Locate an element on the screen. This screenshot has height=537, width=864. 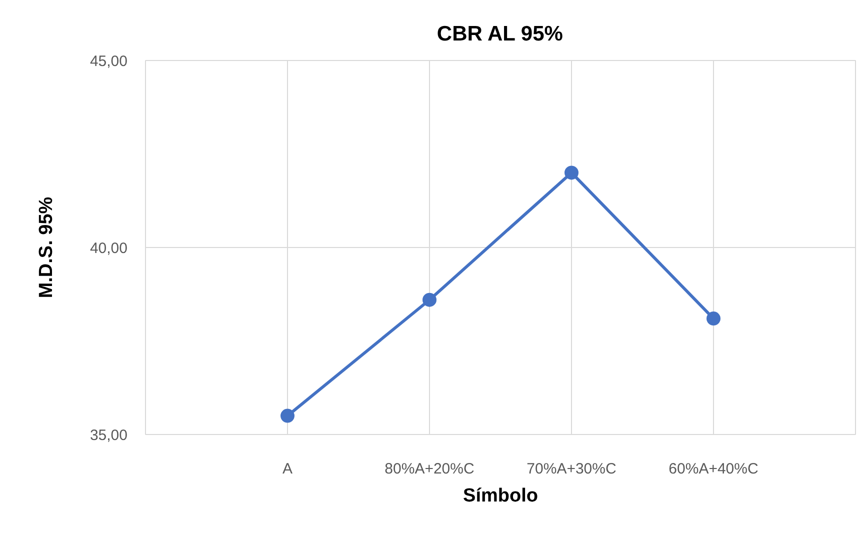
x-tick-label: A is located at coordinates (287, 469).